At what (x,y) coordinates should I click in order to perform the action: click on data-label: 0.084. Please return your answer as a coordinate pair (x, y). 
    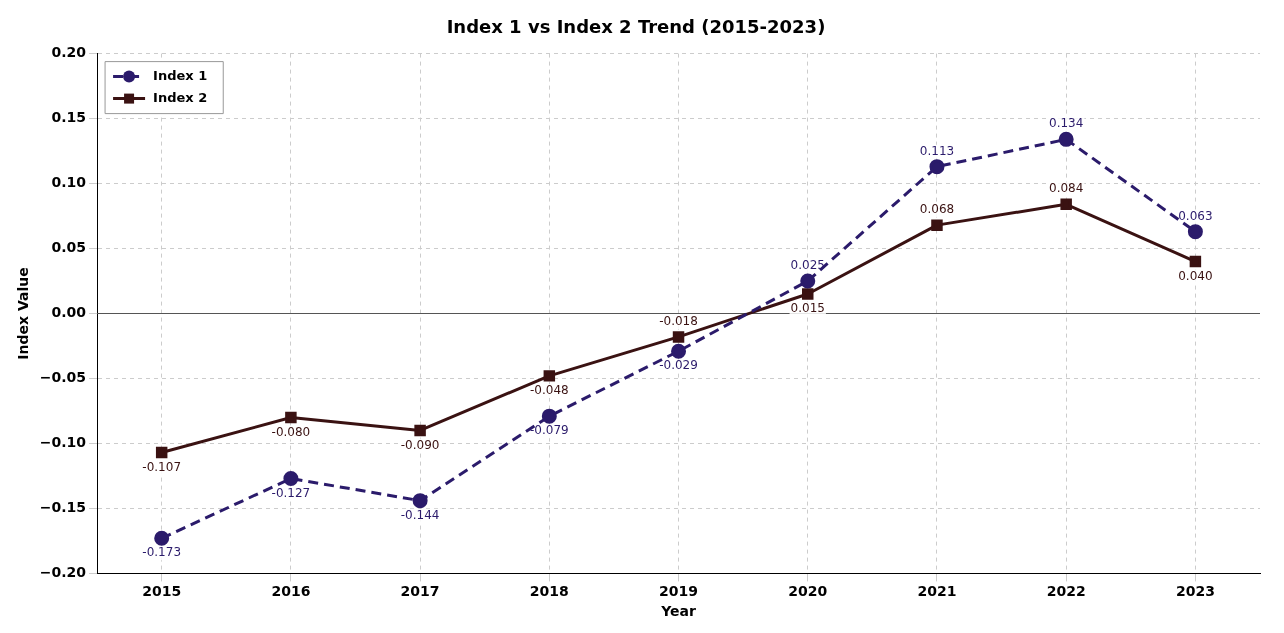
    Looking at the image, I should click on (1066, 188).